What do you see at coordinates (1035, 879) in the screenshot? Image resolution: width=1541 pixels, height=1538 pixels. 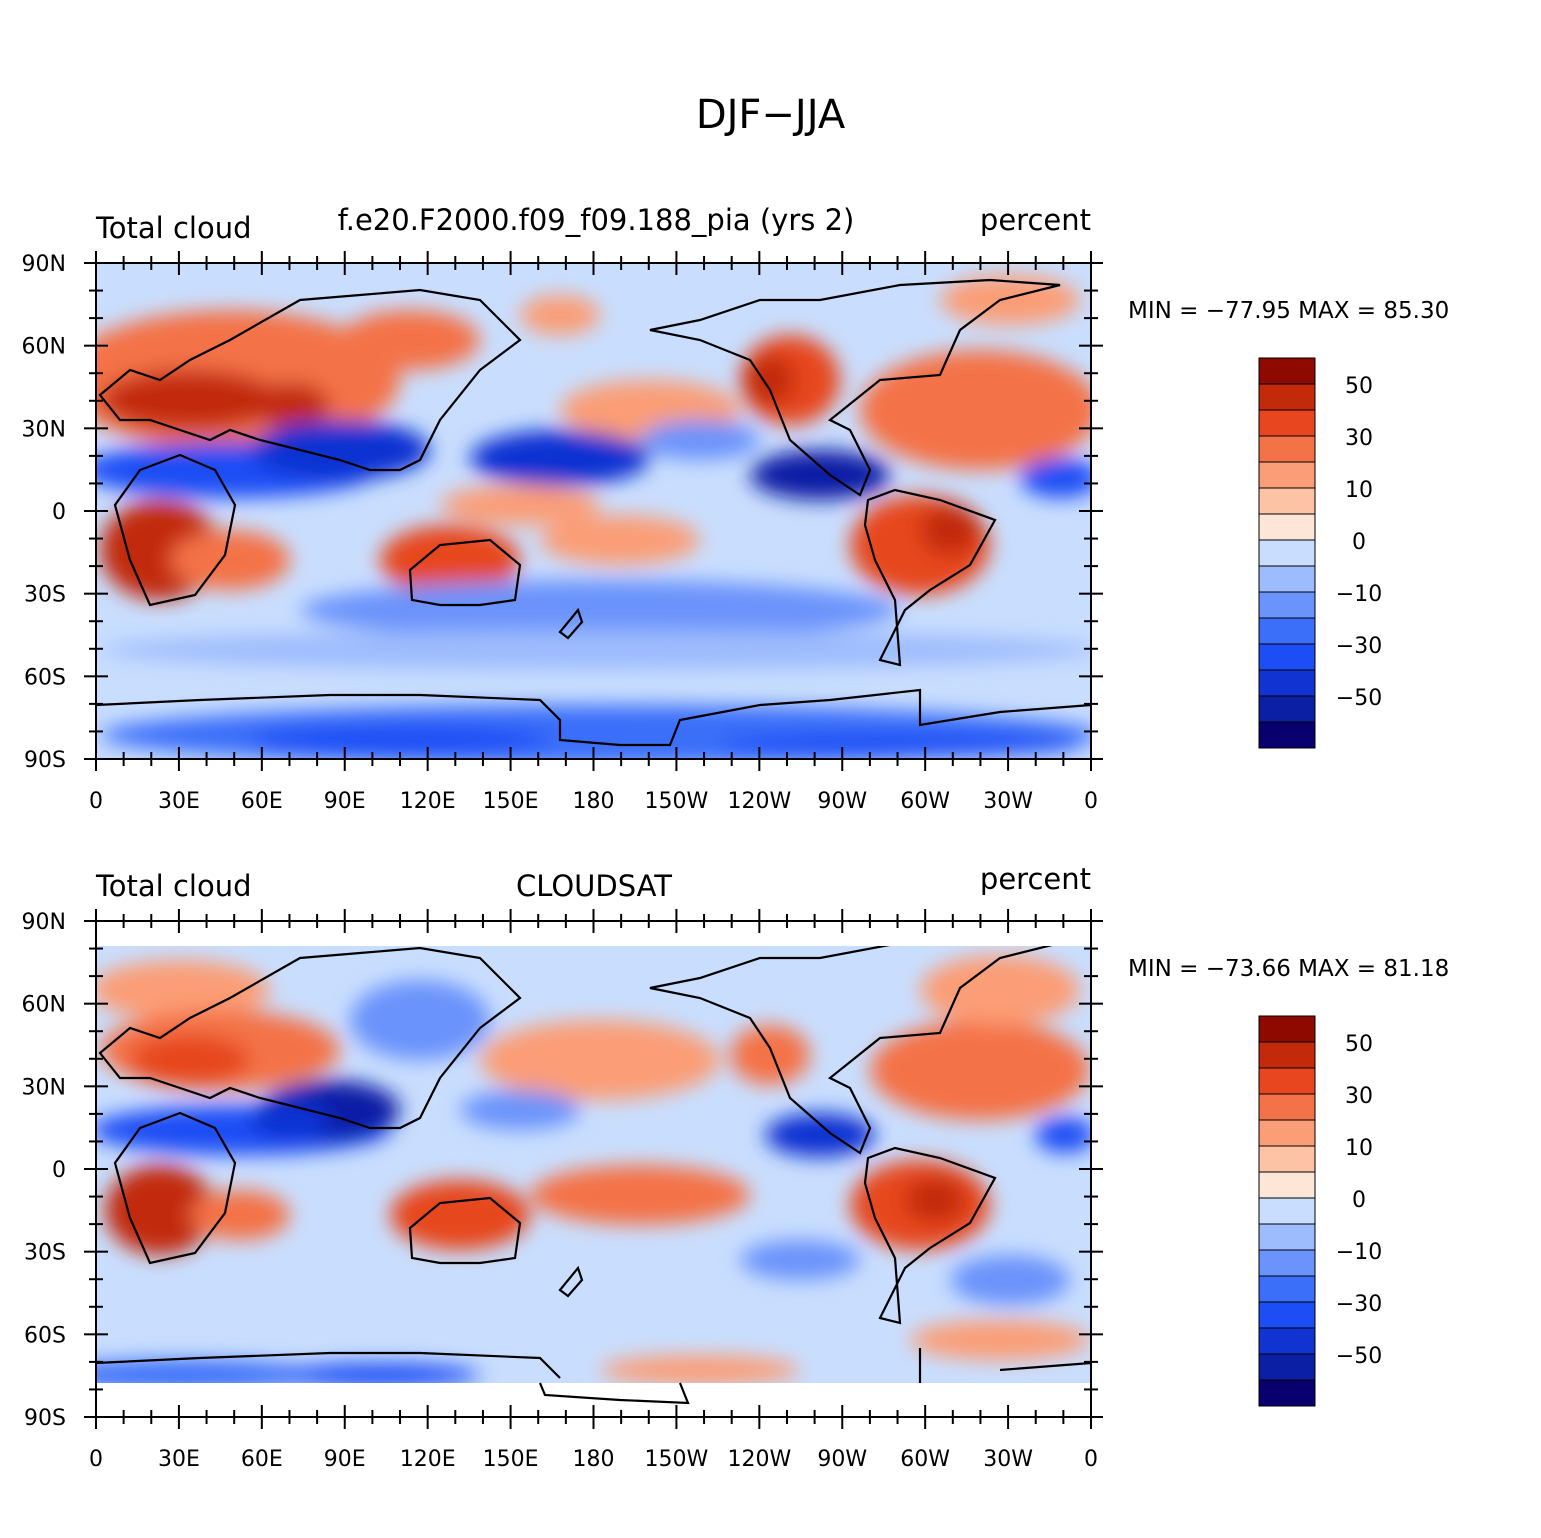 I see `bottom-title-right: percent` at bounding box center [1035, 879].